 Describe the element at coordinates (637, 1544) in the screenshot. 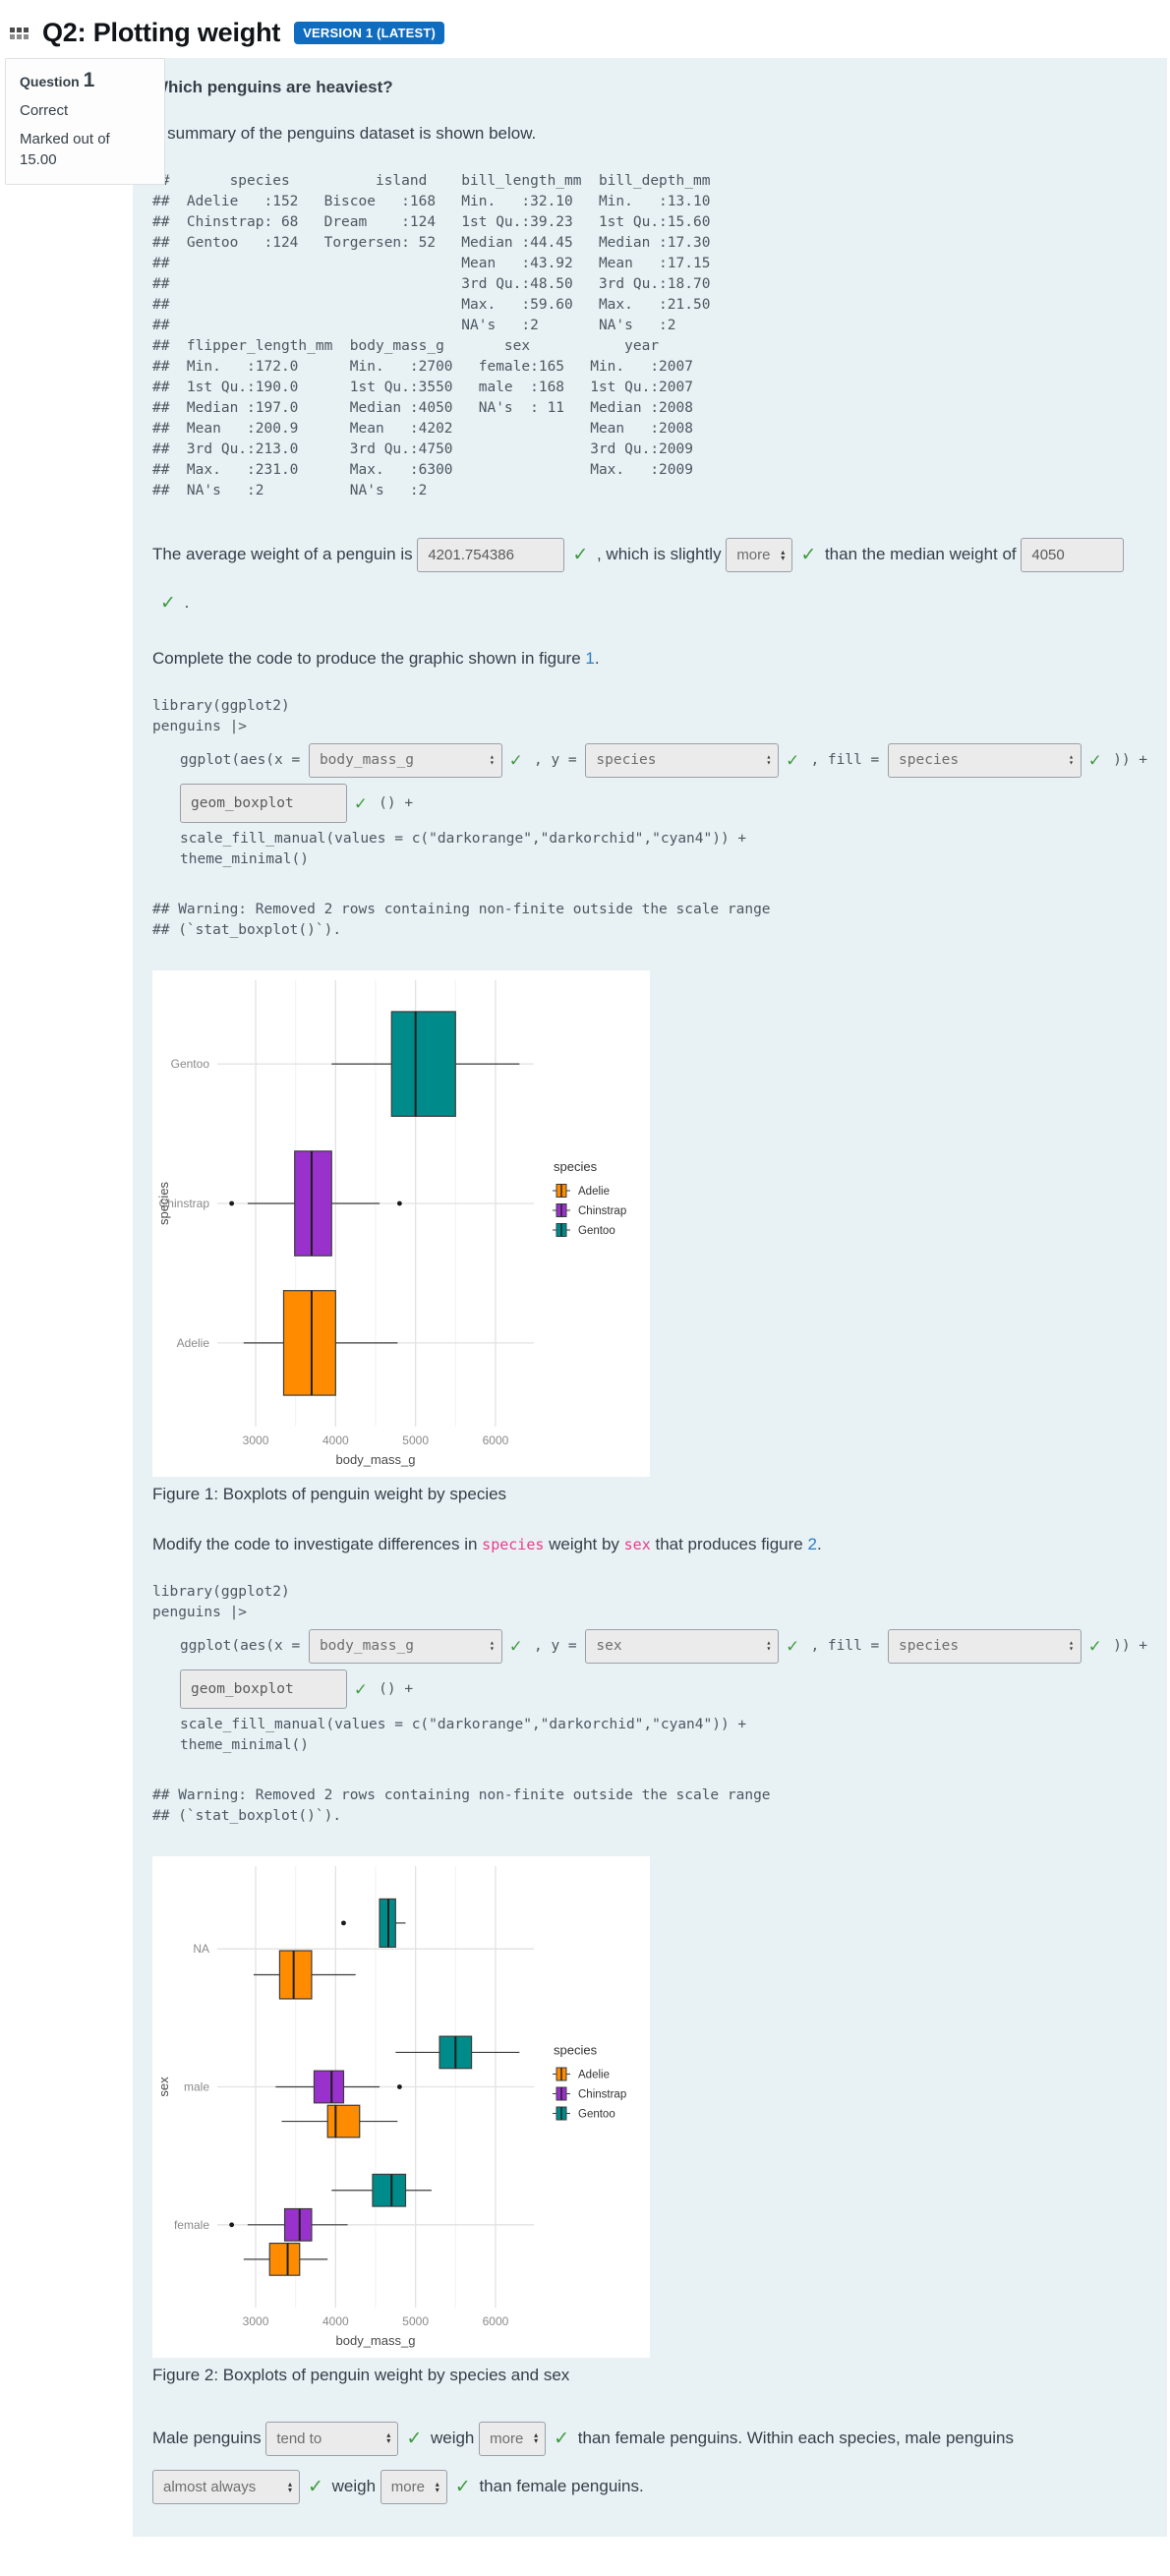

I see `sex-code-token: sex` at that location.